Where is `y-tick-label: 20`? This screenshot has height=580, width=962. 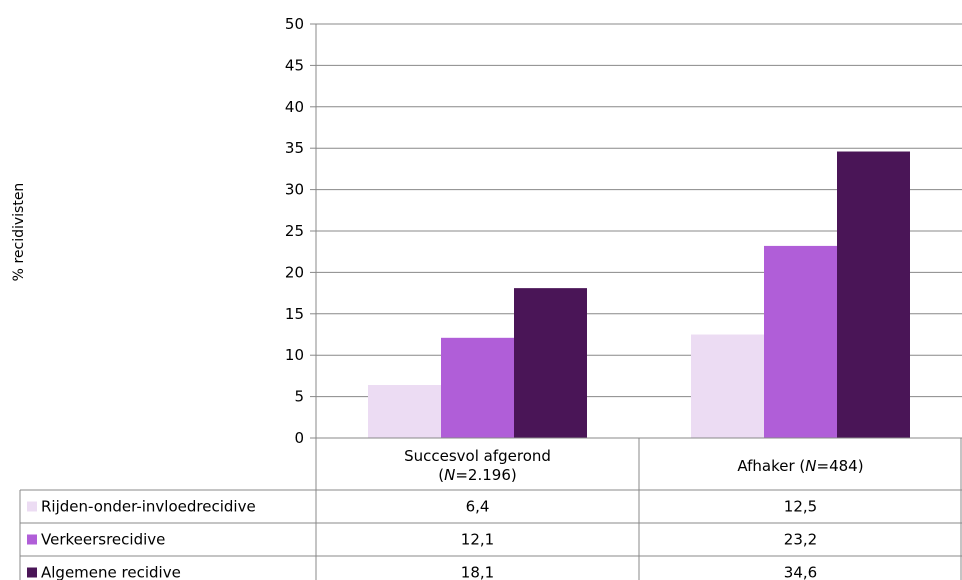 y-tick-label: 20 is located at coordinates (294, 272).